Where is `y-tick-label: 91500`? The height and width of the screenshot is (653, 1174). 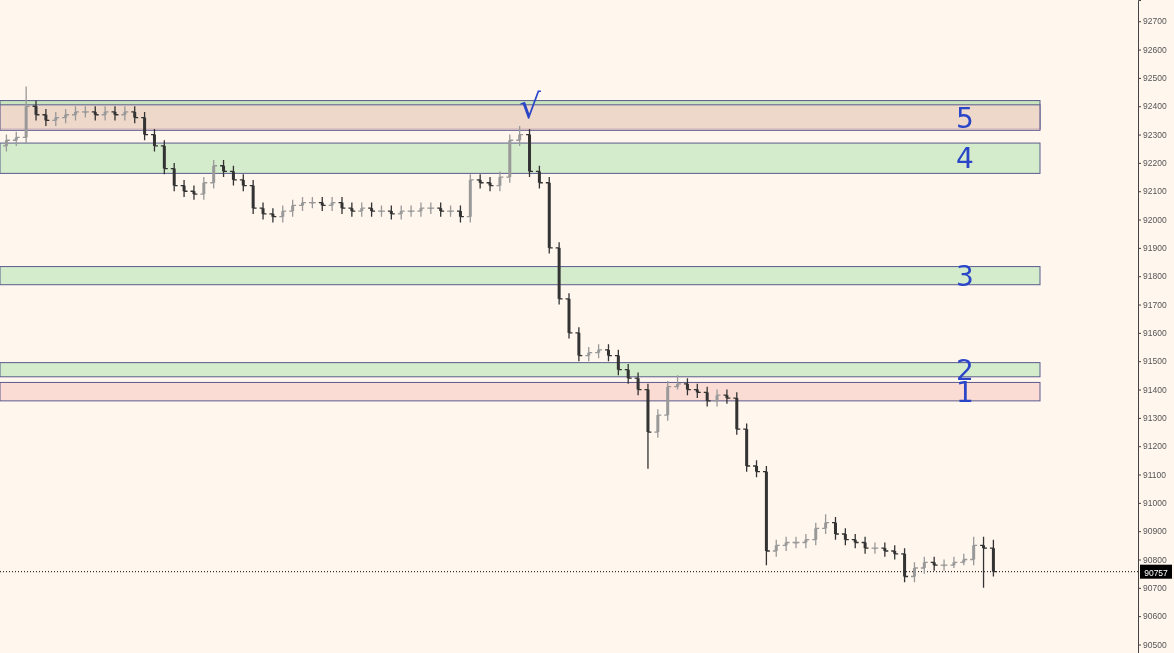
y-tick-label: 91500 is located at coordinates (1155, 361).